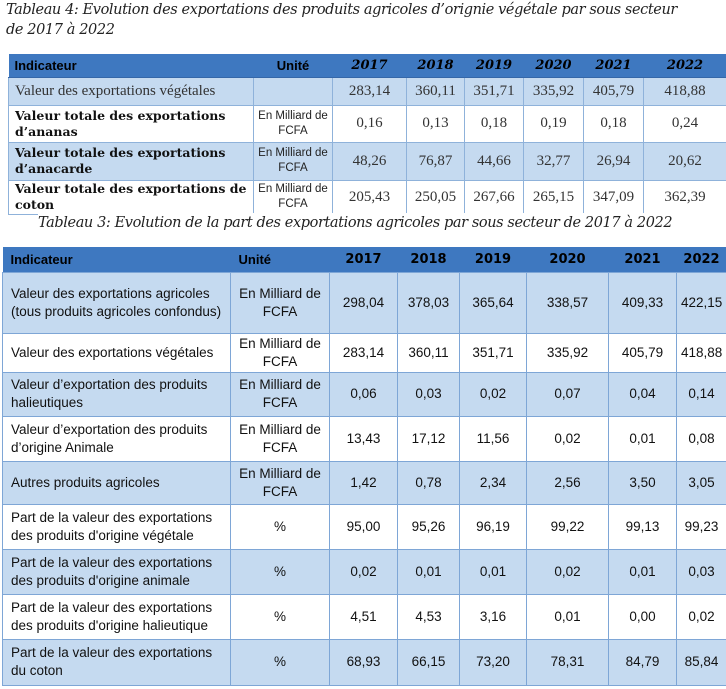 Image resolution: width=726 pixels, height=689 pixels. I want to click on value-cell: 351,71, so click(493, 352).